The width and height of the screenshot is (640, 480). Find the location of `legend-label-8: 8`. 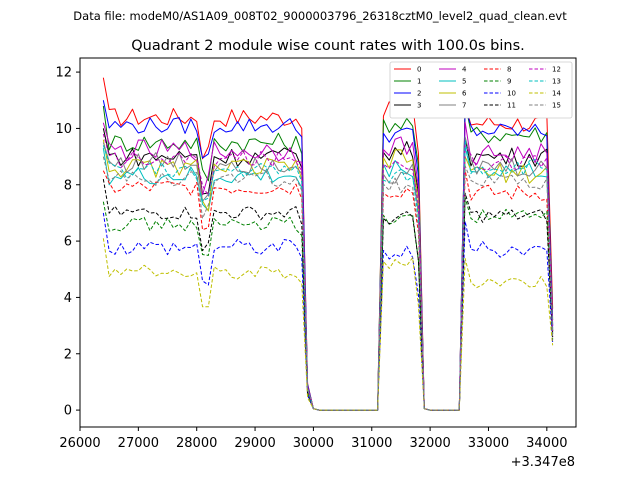

legend-label-8: 8 is located at coordinates (509, 70).